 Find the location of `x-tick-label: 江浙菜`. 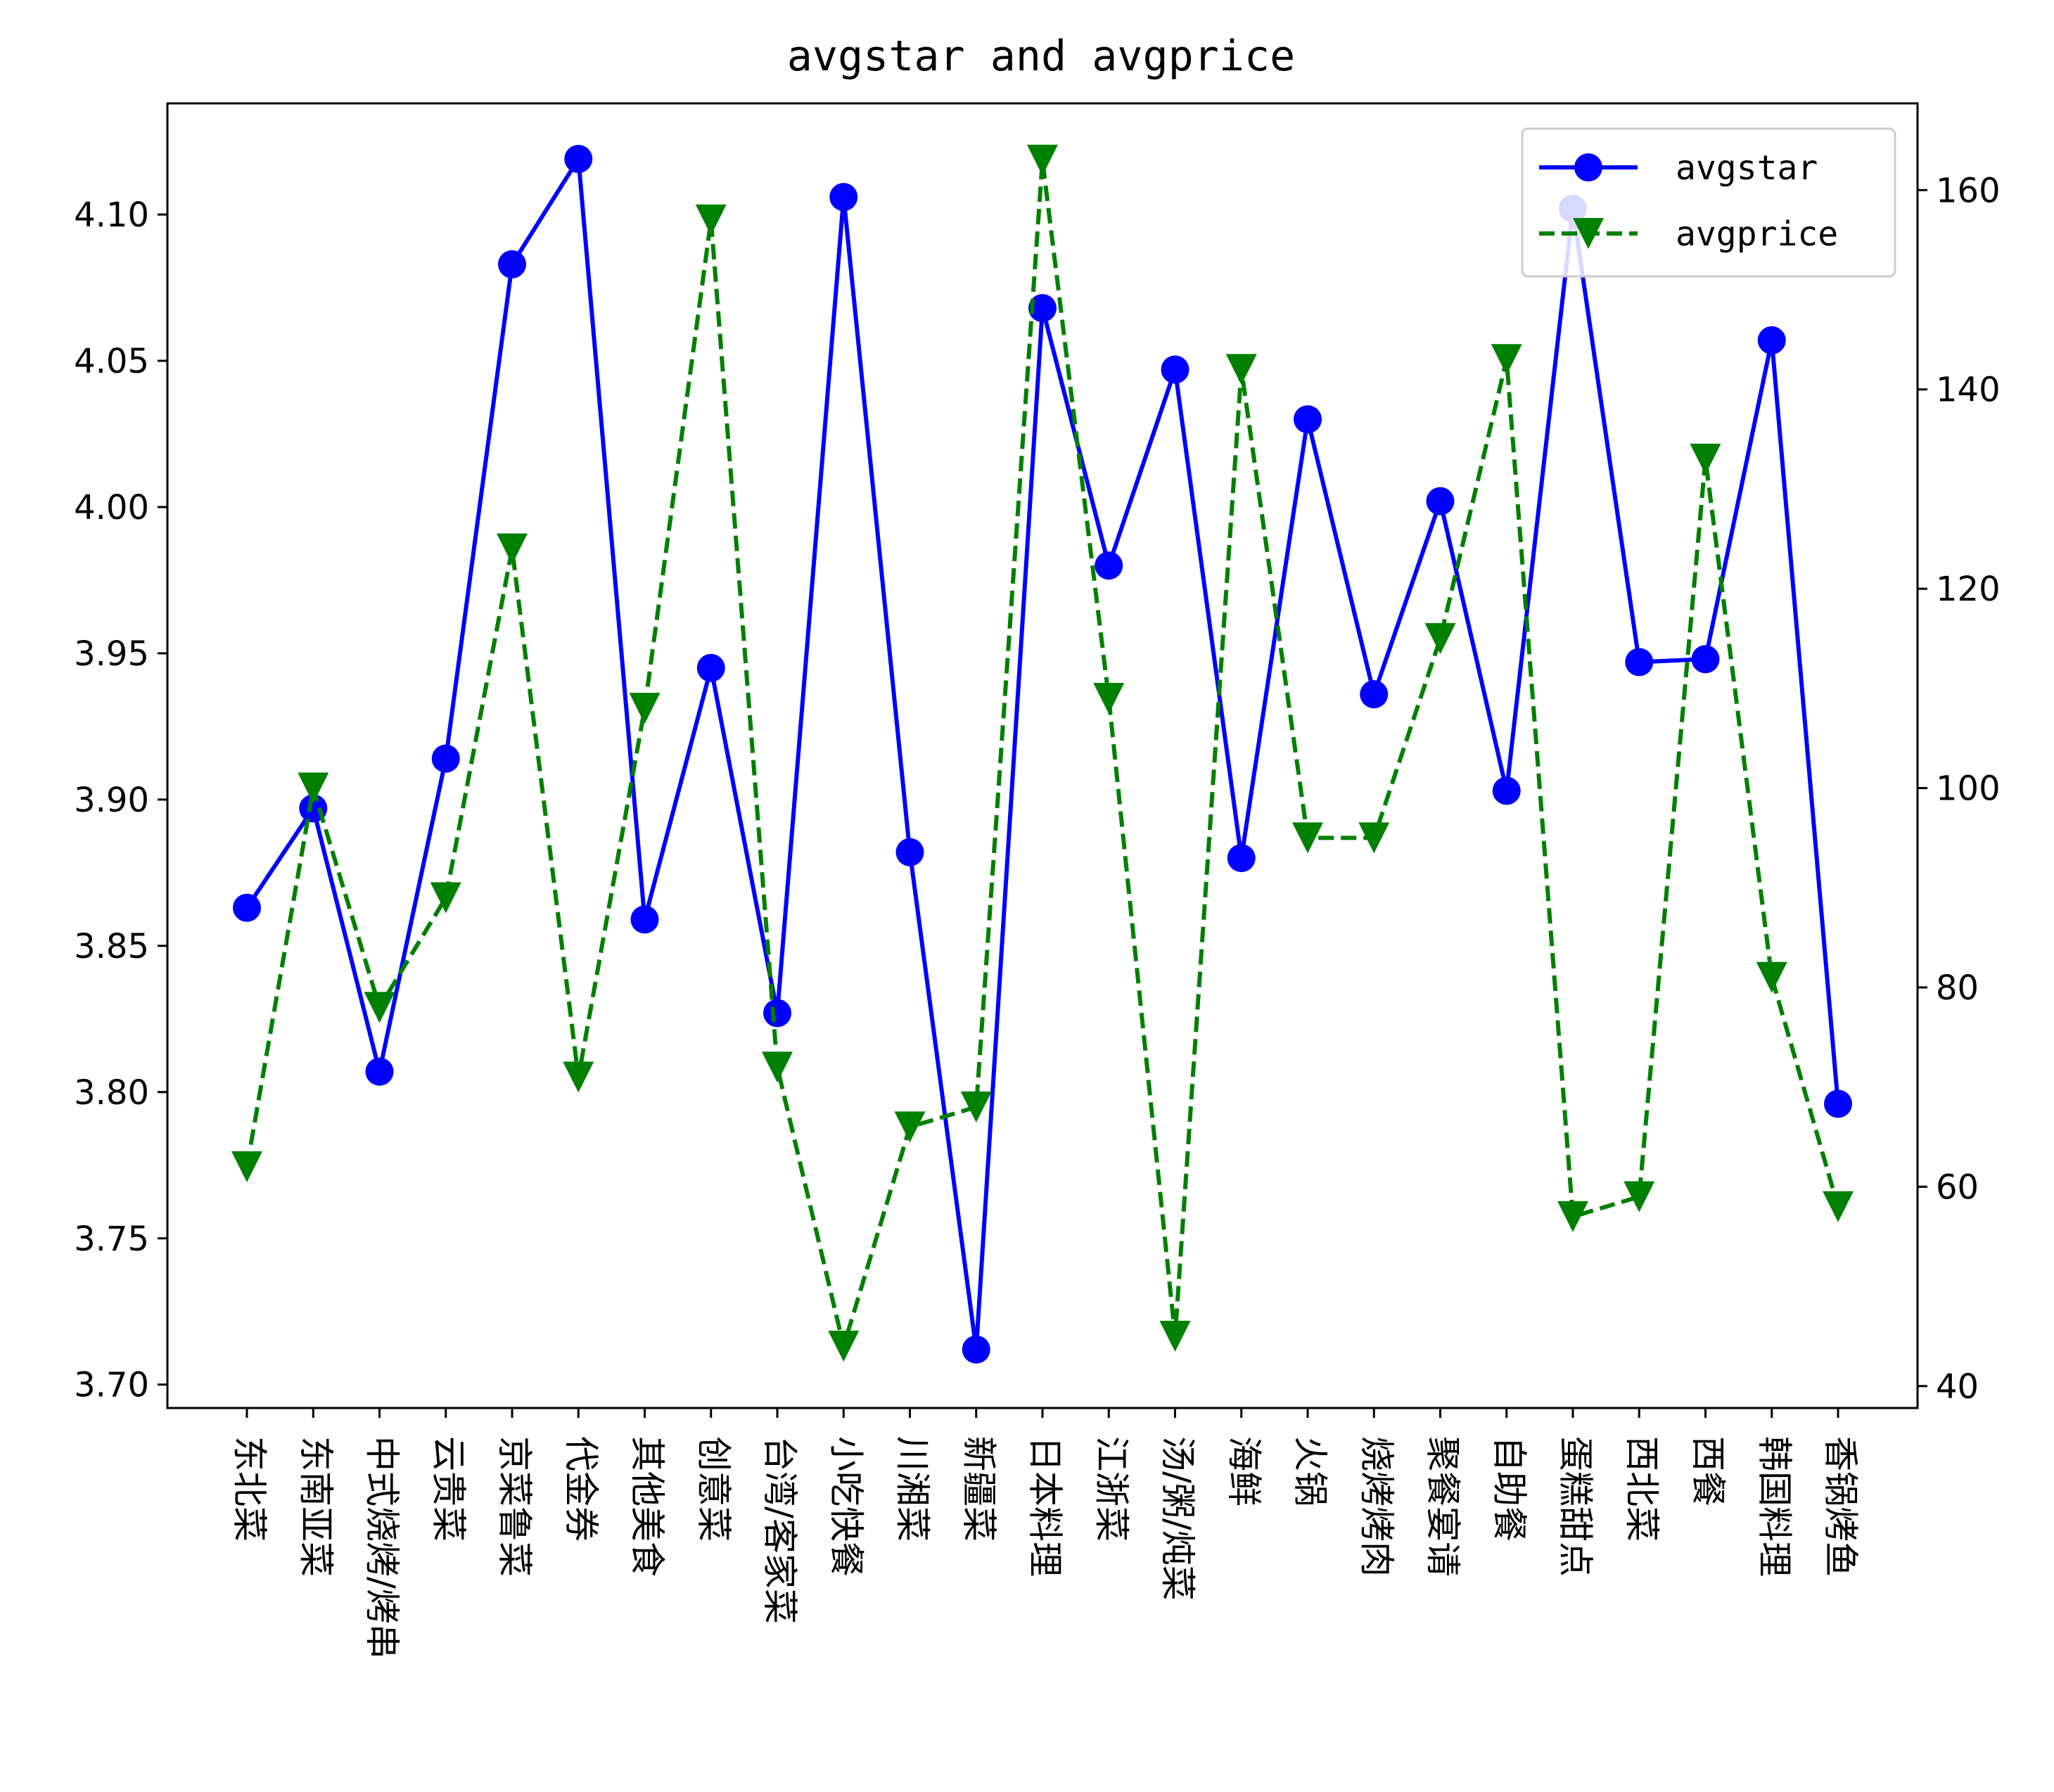

x-tick-label: 江浙菜 is located at coordinates (1111, 1489).